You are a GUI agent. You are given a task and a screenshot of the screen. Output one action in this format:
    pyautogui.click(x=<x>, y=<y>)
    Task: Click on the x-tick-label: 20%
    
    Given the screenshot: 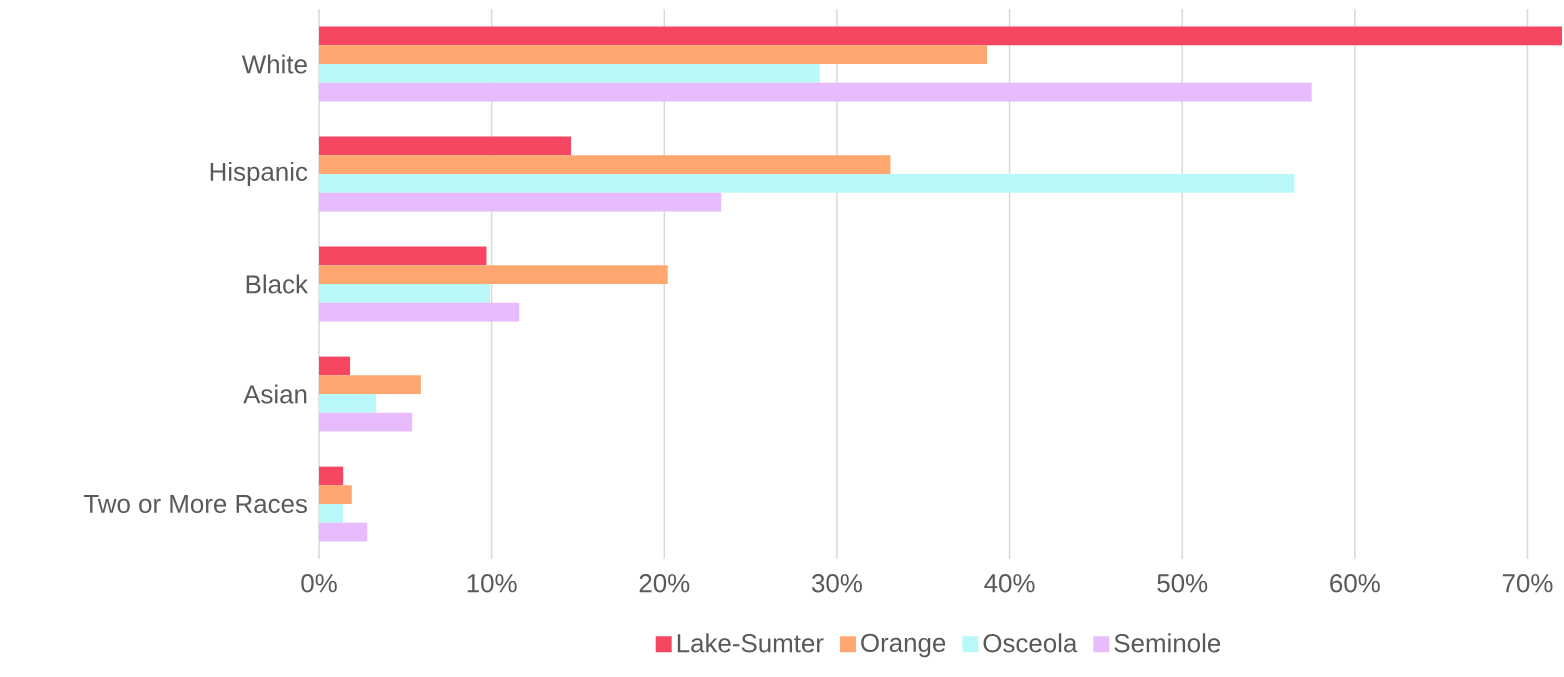 What is the action you would take?
    pyautogui.click(x=664, y=583)
    